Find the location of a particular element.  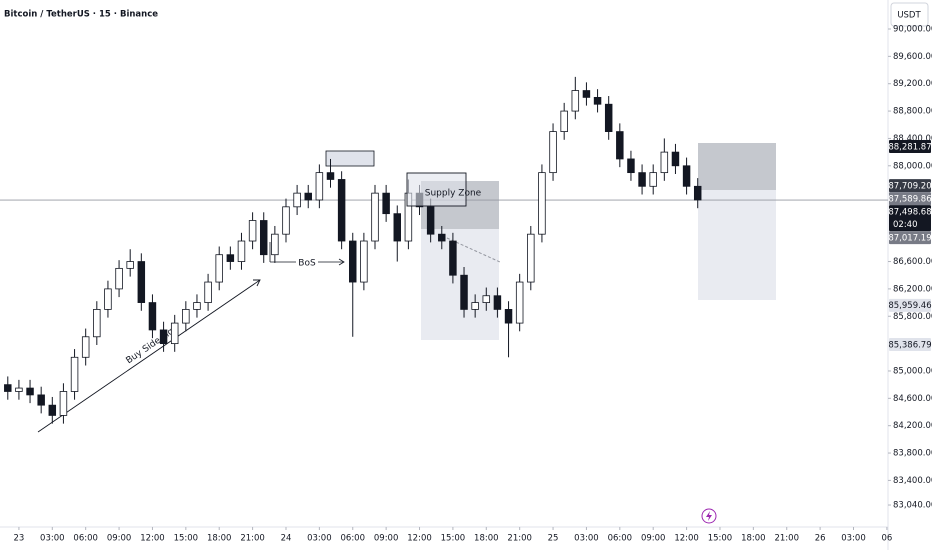

event-icon-bolt is located at coordinates (709, 516).